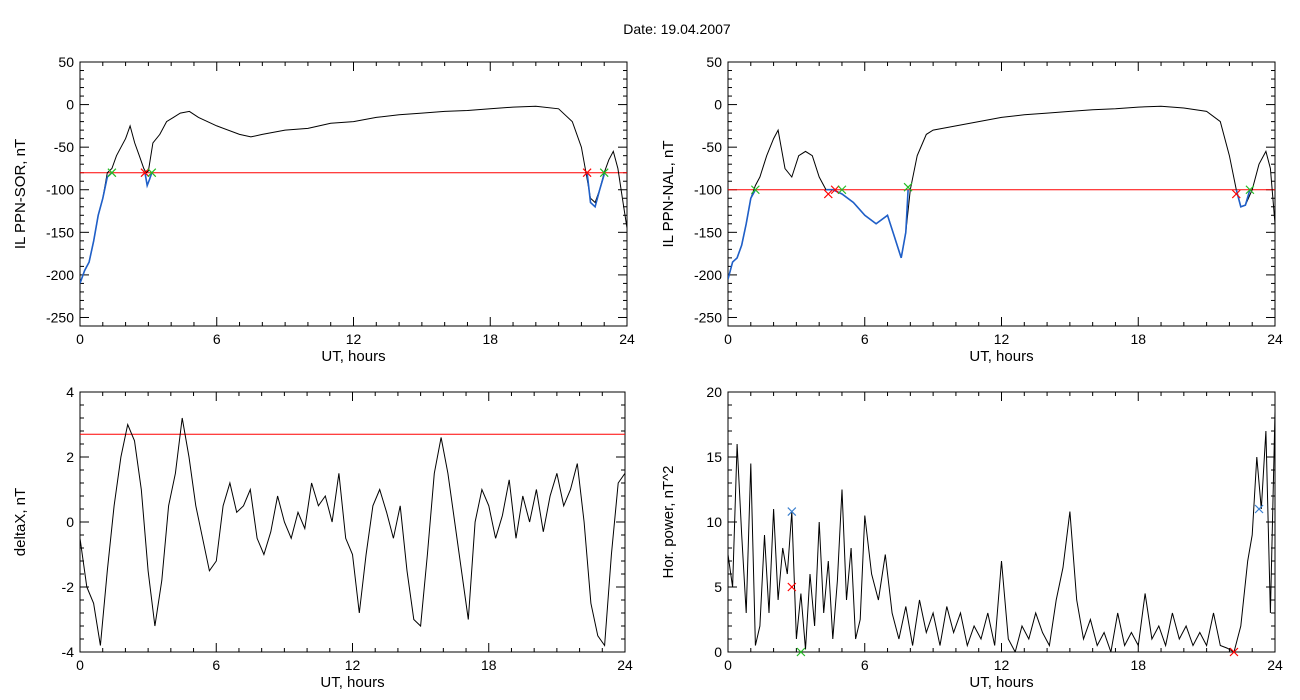 The width and height of the screenshot is (1300, 700). Describe the element at coordinates (714, 392) in the screenshot. I see `y-tick-label: 20` at that location.